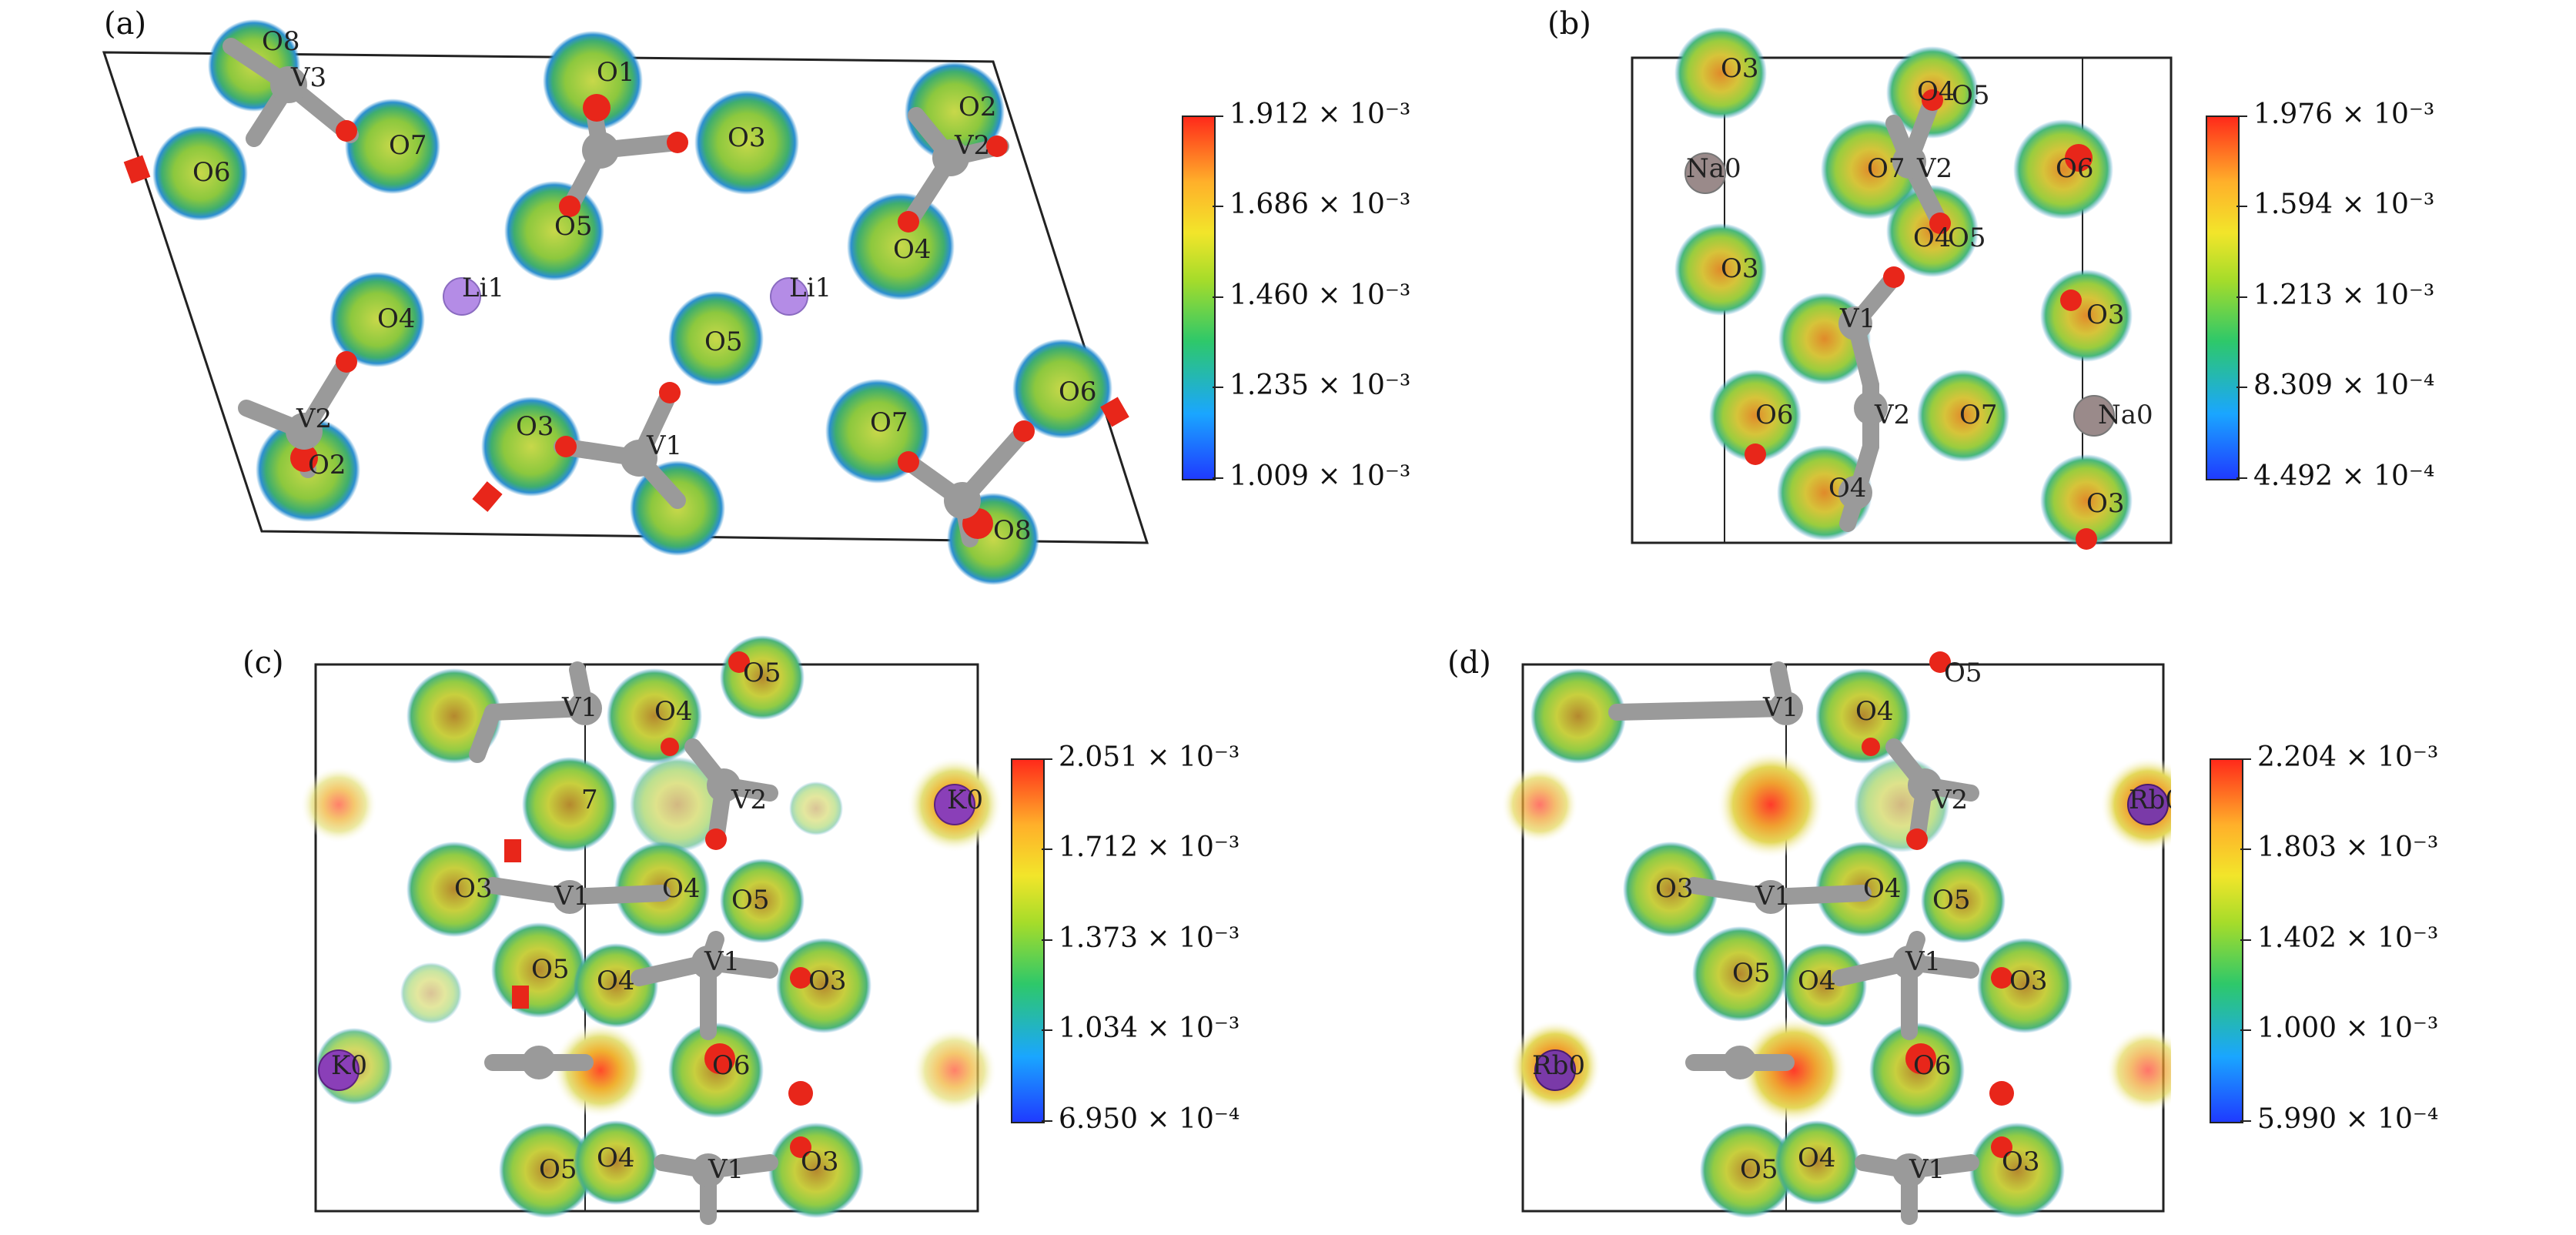 The image size is (2576, 1235). What do you see at coordinates (1149, 847) in the screenshot?
I see `colorbar-tick-label: 1.712 × 10⁻³` at bounding box center [1149, 847].